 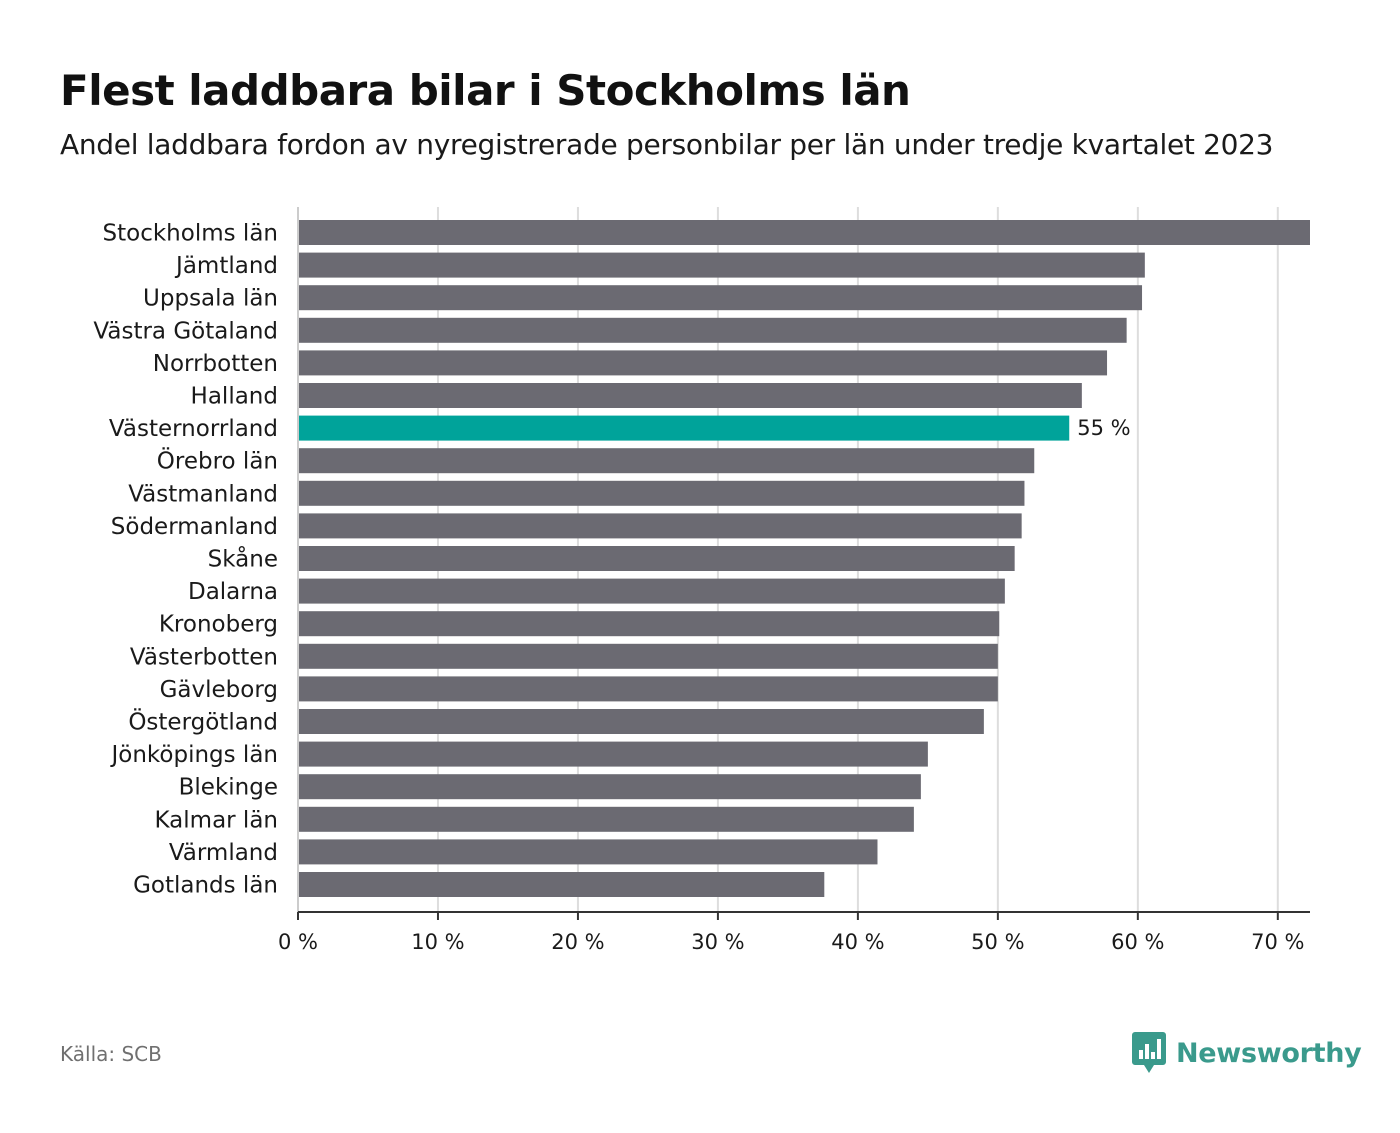 What do you see at coordinates (193, 755) in the screenshot?
I see `category-label: Jönköpings län` at bounding box center [193, 755].